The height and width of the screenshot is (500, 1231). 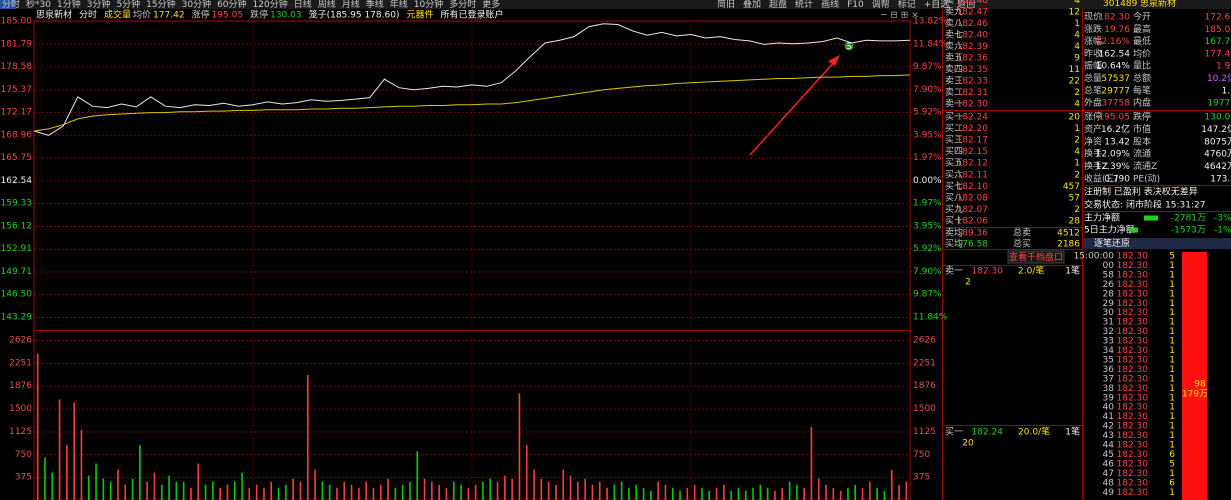 I want to click on quote-label: 换手, so click(x=1093, y=154).